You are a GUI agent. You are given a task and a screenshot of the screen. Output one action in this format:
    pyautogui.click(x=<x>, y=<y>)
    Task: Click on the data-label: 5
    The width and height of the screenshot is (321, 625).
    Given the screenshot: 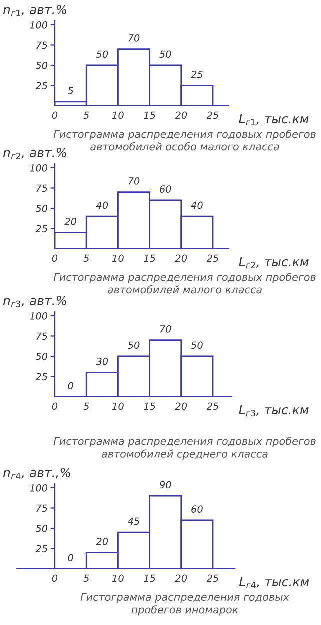 What is the action you would take?
    pyautogui.click(x=71, y=91)
    